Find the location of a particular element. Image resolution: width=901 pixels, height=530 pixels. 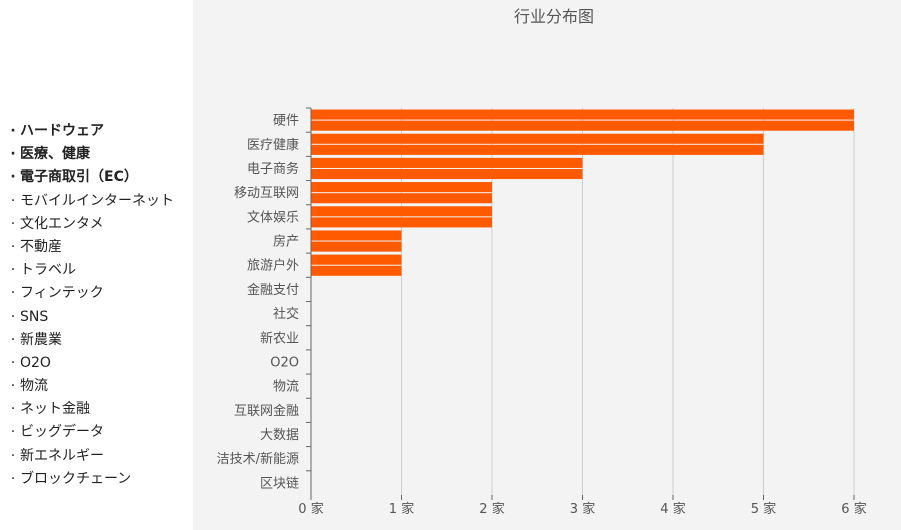

y-category-label: 房产 is located at coordinates (286, 242).